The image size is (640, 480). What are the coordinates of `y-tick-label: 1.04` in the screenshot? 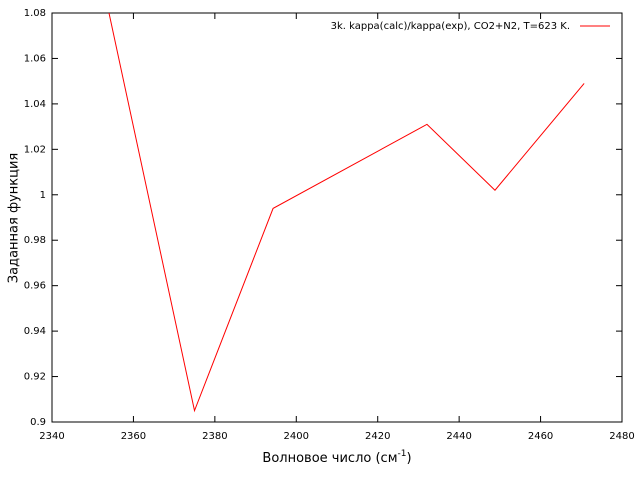 It's located at (35, 104).